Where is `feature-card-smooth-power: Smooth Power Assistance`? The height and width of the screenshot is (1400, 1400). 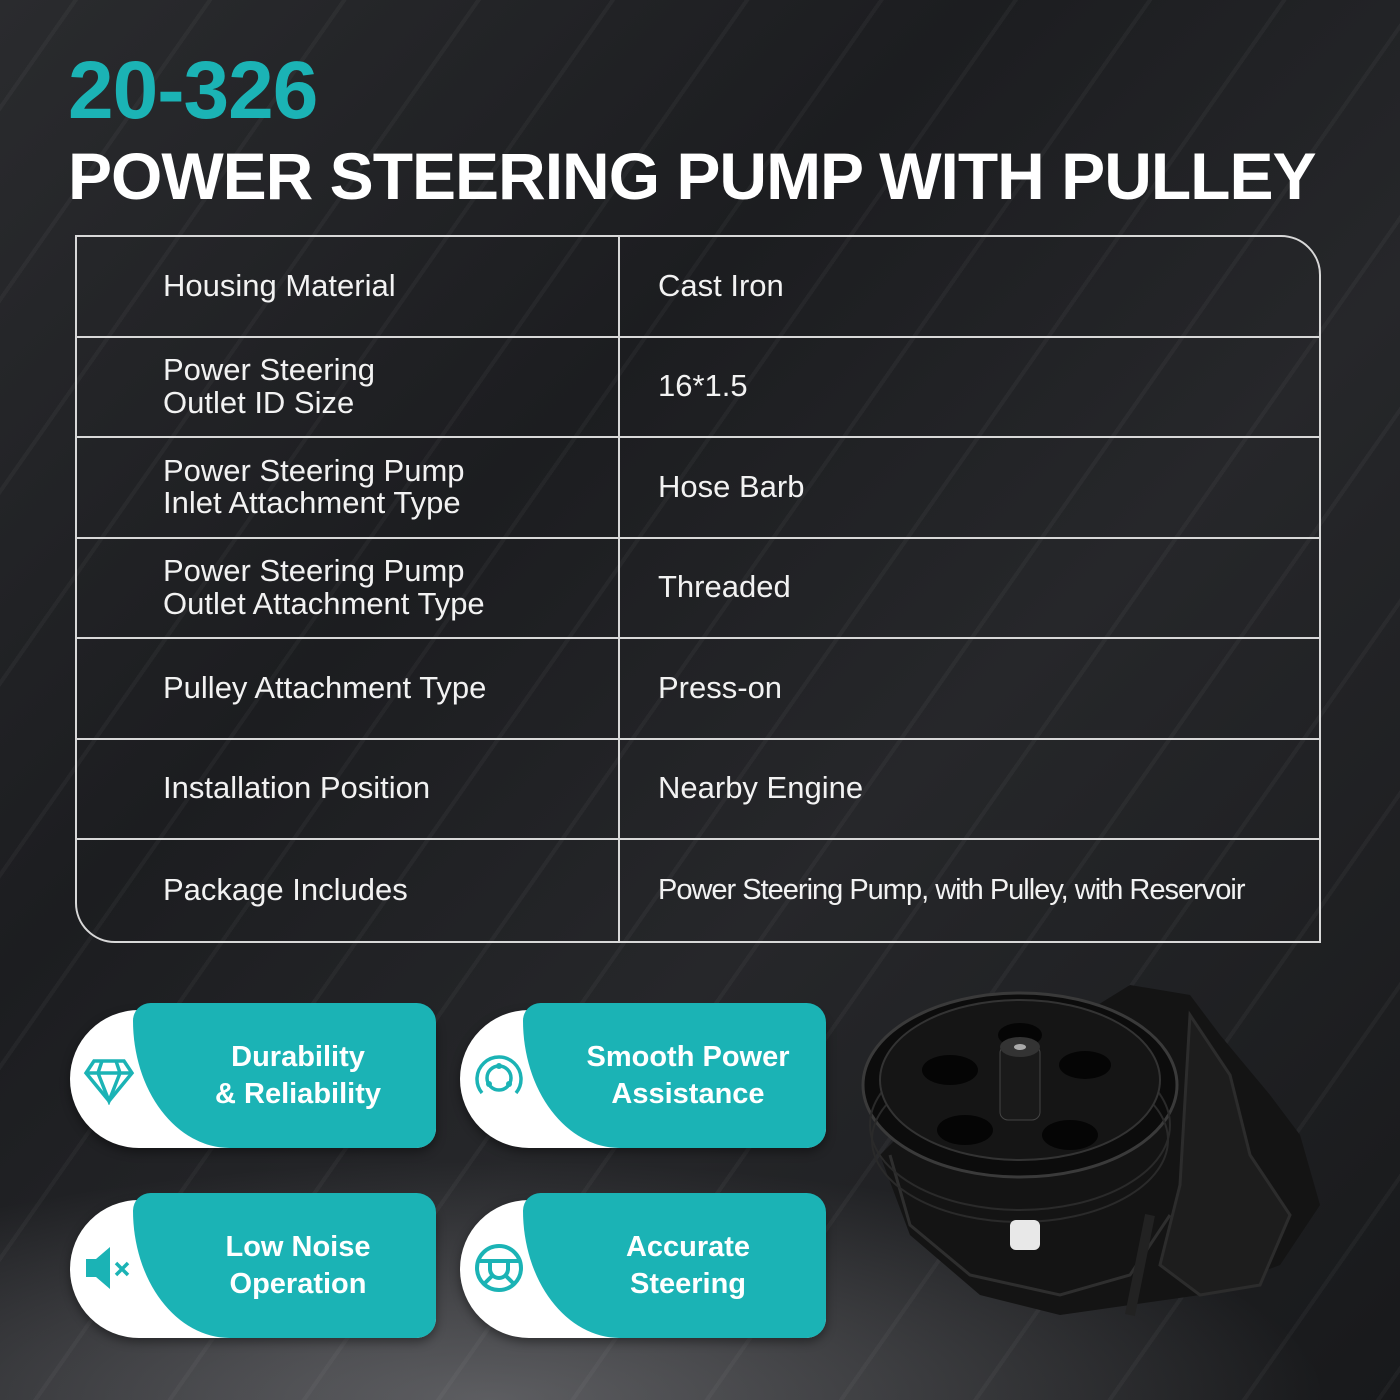
feature-card-smooth-power: Smooth Power Assistance is located at coordinates (643, 1075).